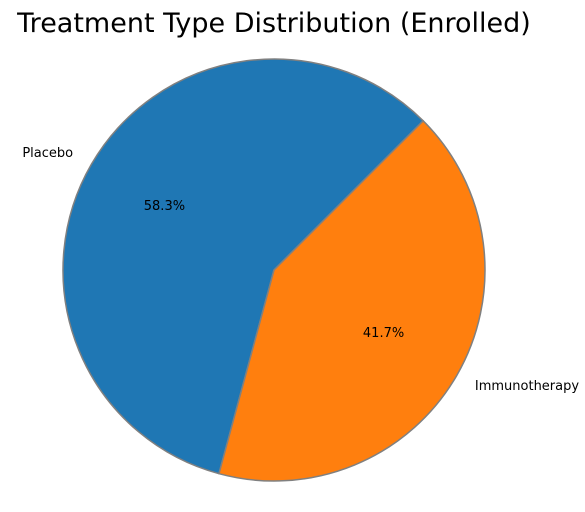  What do you see at coordinates (383, 333) in the screenshot?
I see `percent-label-immunotherapy: 41.7%` at bounding box center [383, 333].